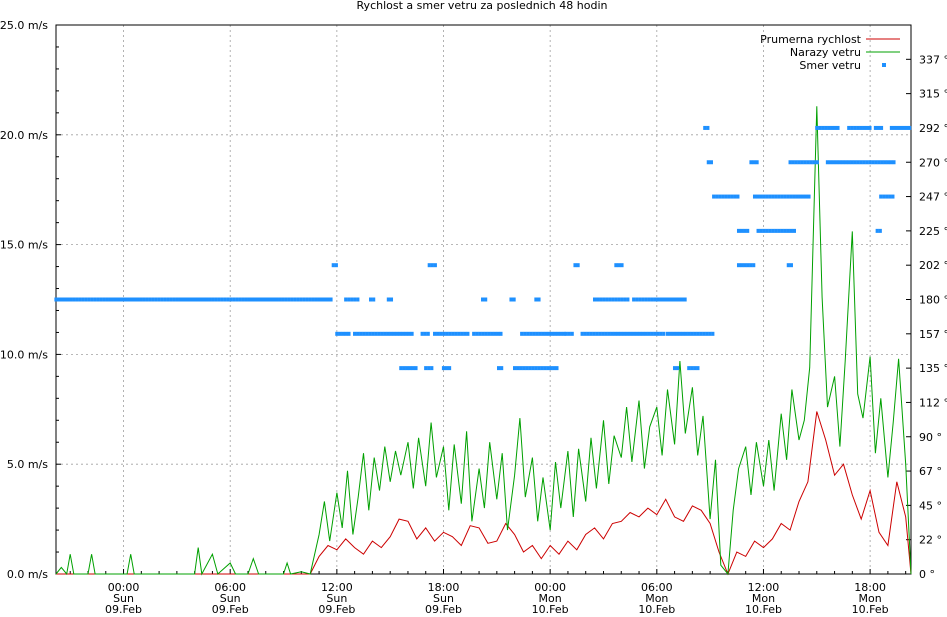  I want to click on legend-label: Prumerna rychlost, so click(811, 39).